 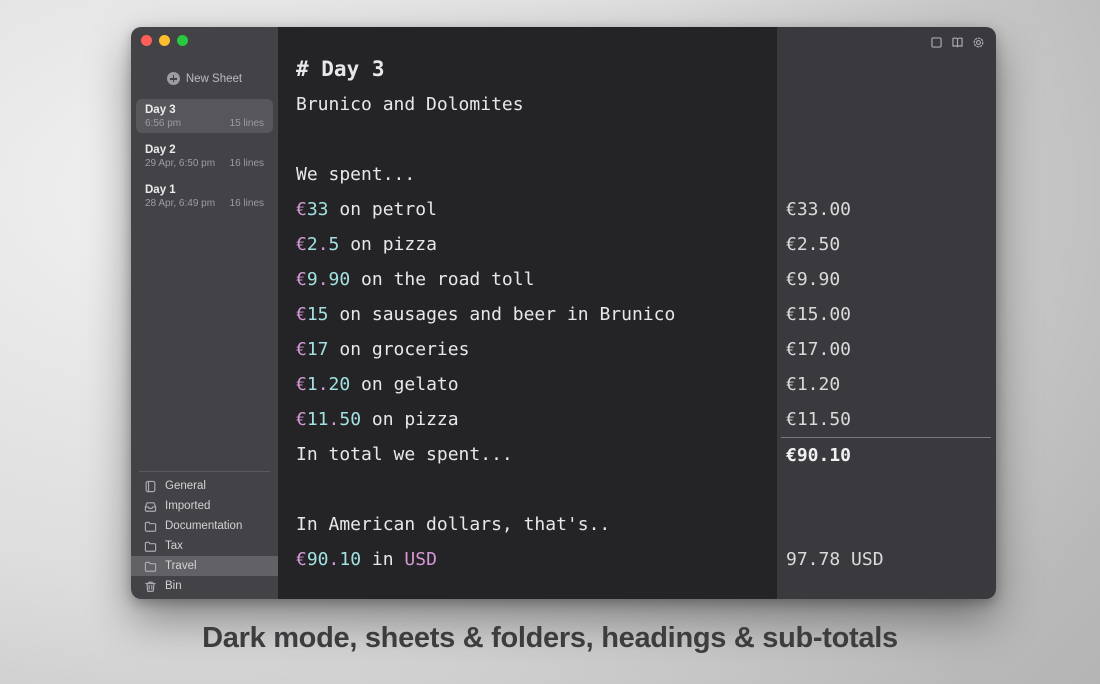 What do you see at coordinates (312, 244) in the screenshot?
I see `number-token: 2` at bounding box center [312, 244].